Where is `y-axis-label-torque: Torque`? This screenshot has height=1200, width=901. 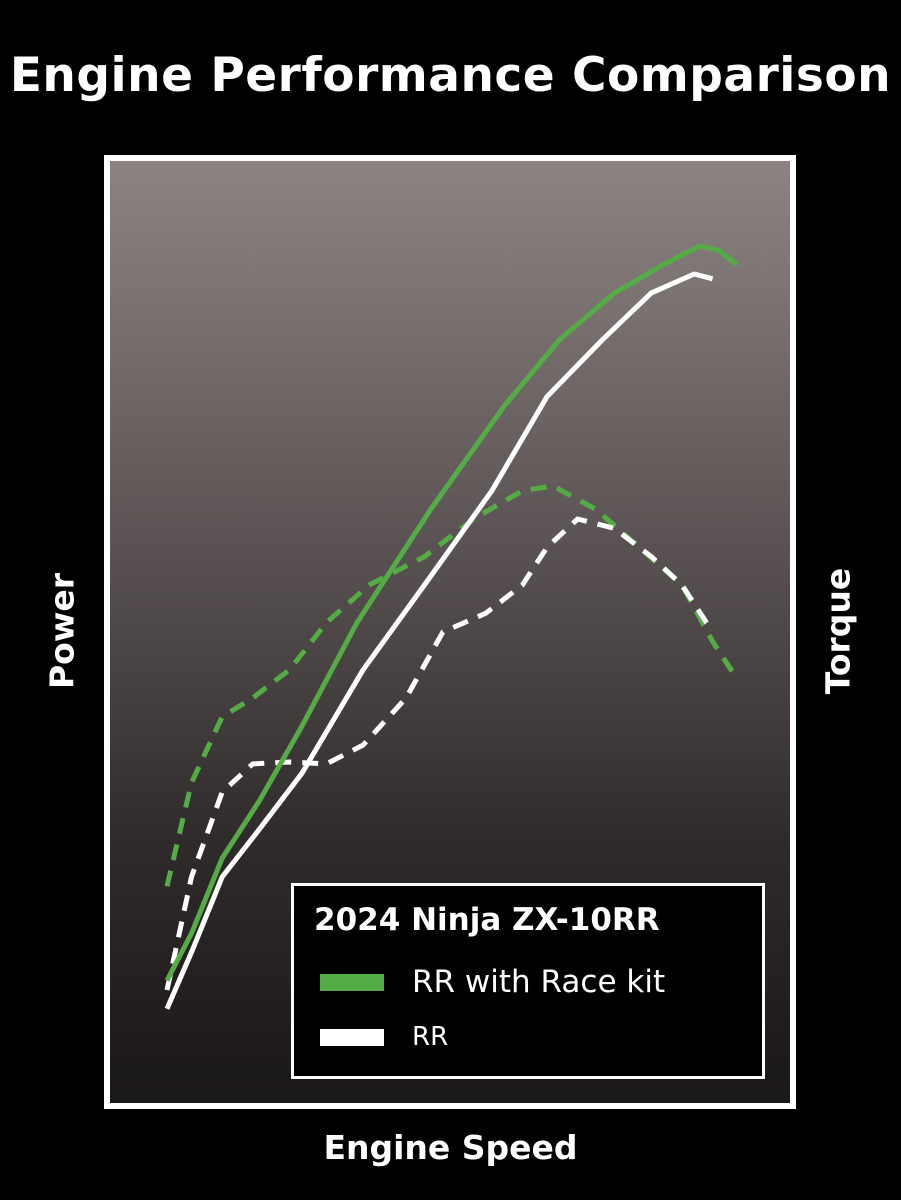
y-axis-label-torque: Torque is located at coordinates (838, 631).